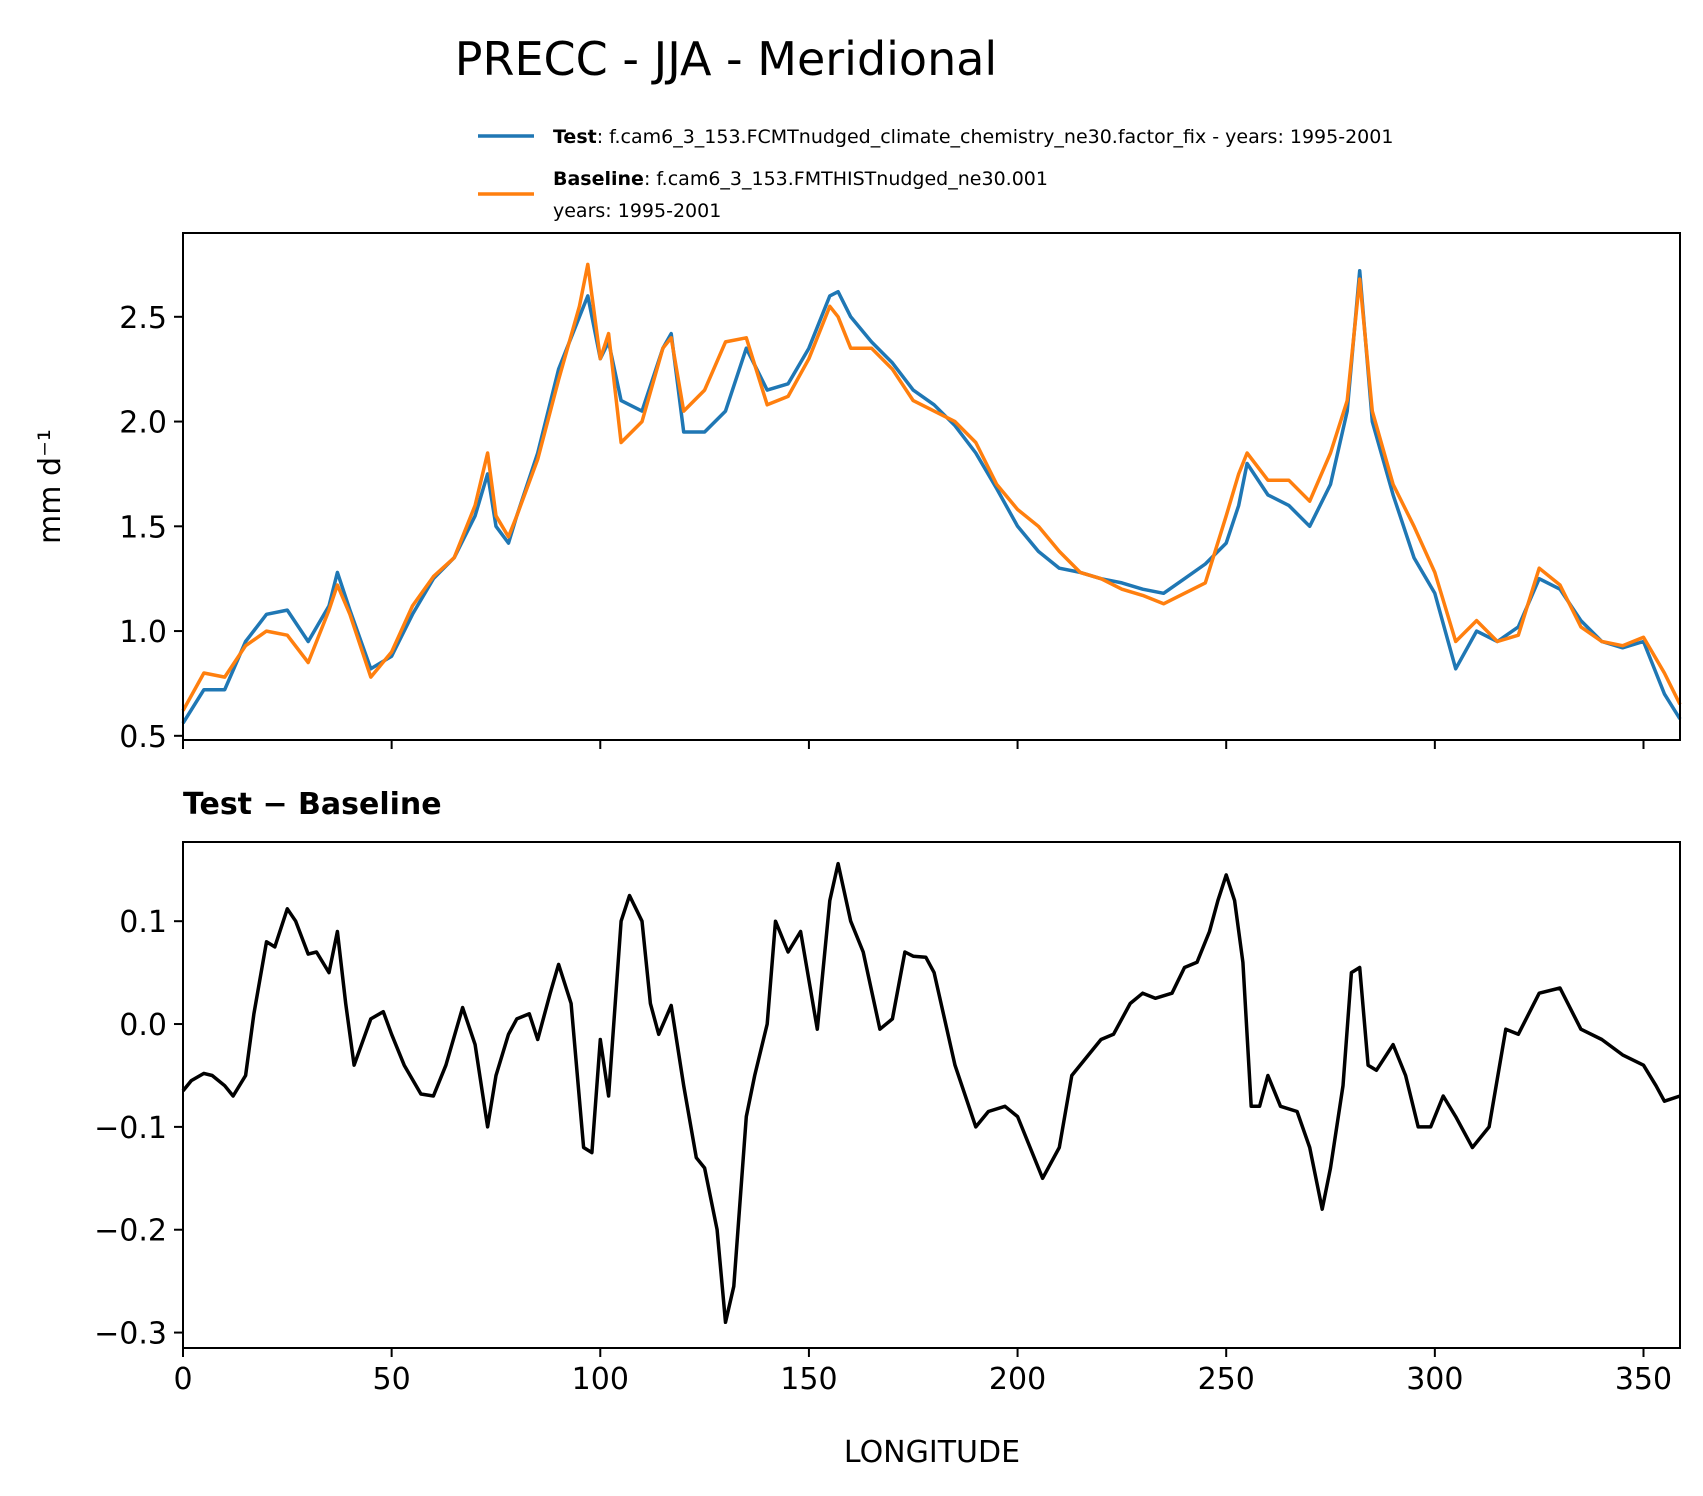 The width and height of the screenshot is (1703, 1496). What do you see at coordinates (808, 1379) in the screenshot?
I see `x-tick-label: 150` at bounding box center [808, 1379].